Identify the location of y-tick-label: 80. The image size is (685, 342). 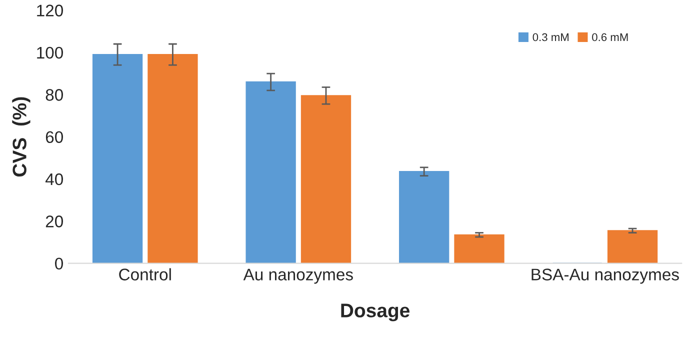
(54, 95).